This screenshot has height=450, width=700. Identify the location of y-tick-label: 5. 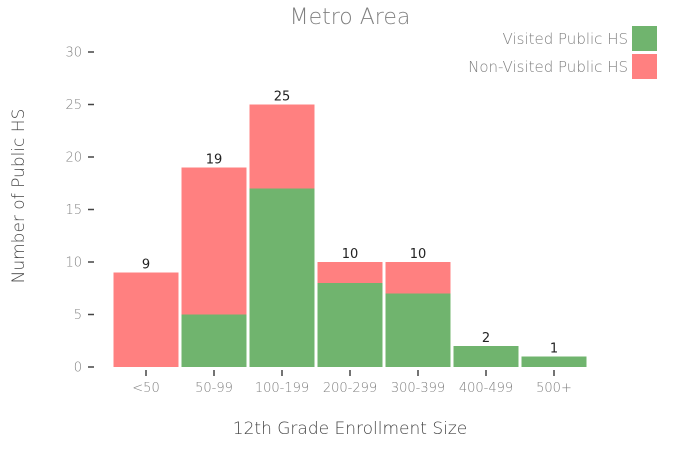
(78, 315).